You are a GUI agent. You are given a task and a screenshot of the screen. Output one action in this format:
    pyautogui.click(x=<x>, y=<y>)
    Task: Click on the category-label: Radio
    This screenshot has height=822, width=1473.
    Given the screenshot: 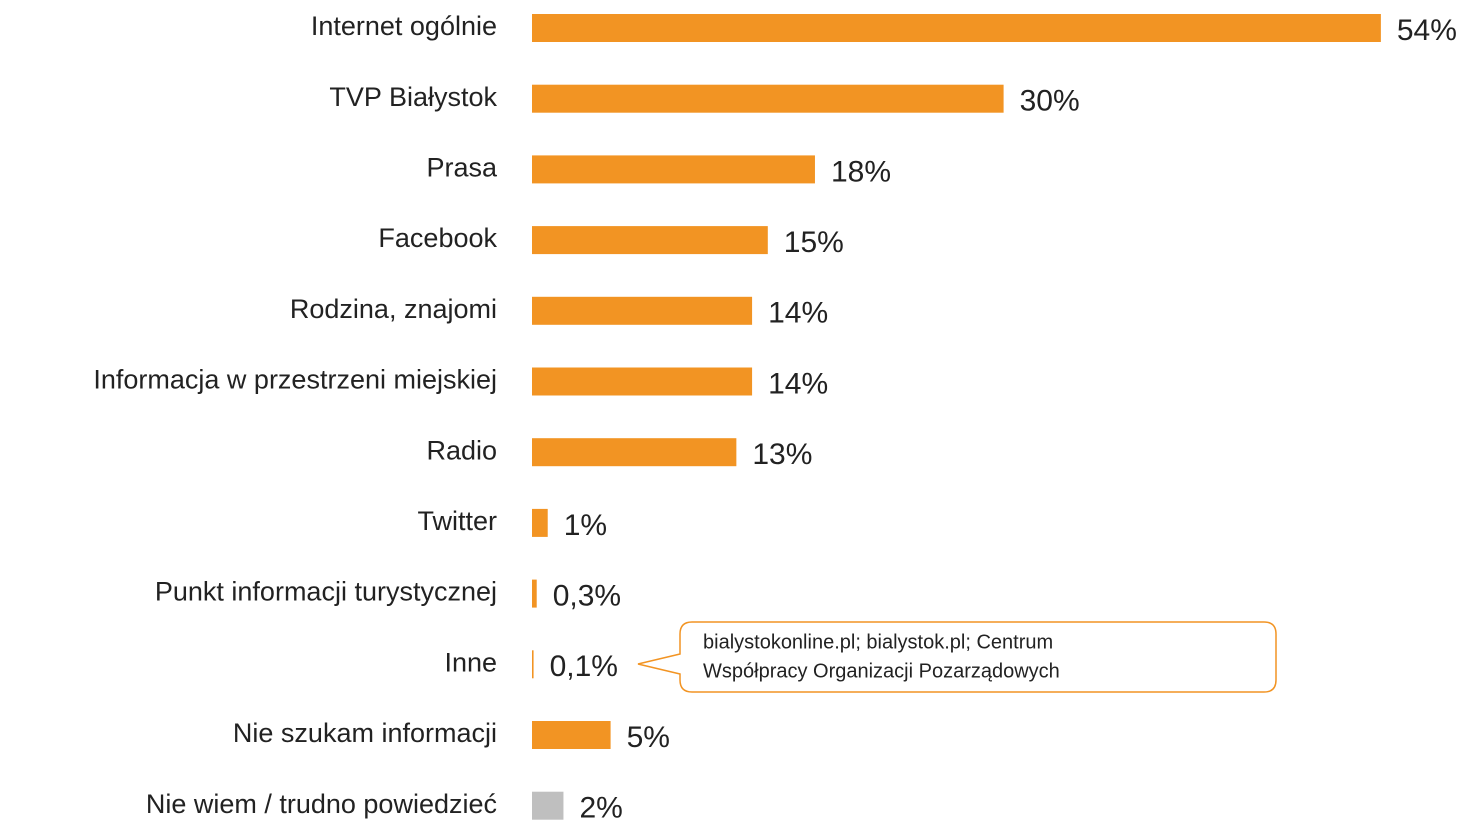 What is the action you would take?
    pyautogui.click(x=461, y=450)
    